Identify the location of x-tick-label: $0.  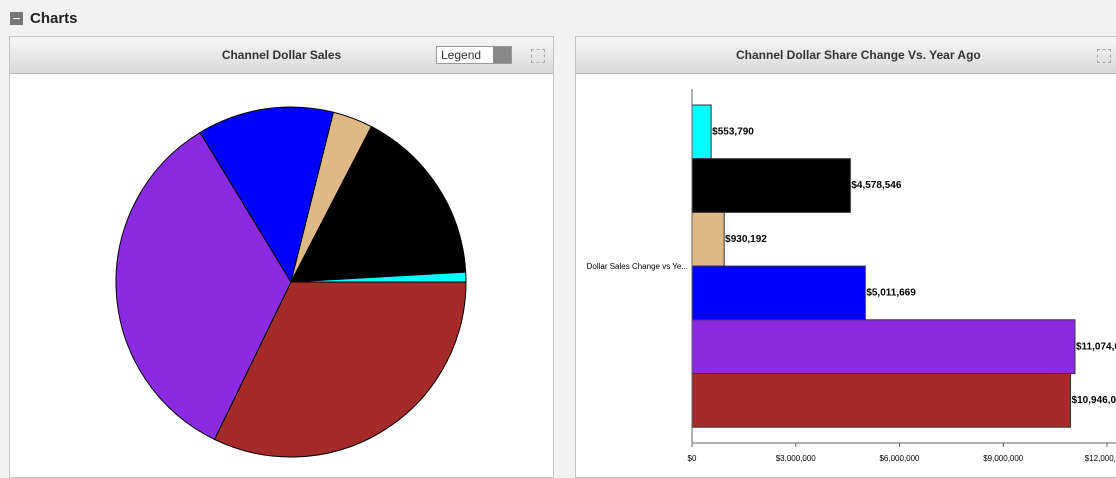
(692, 458).